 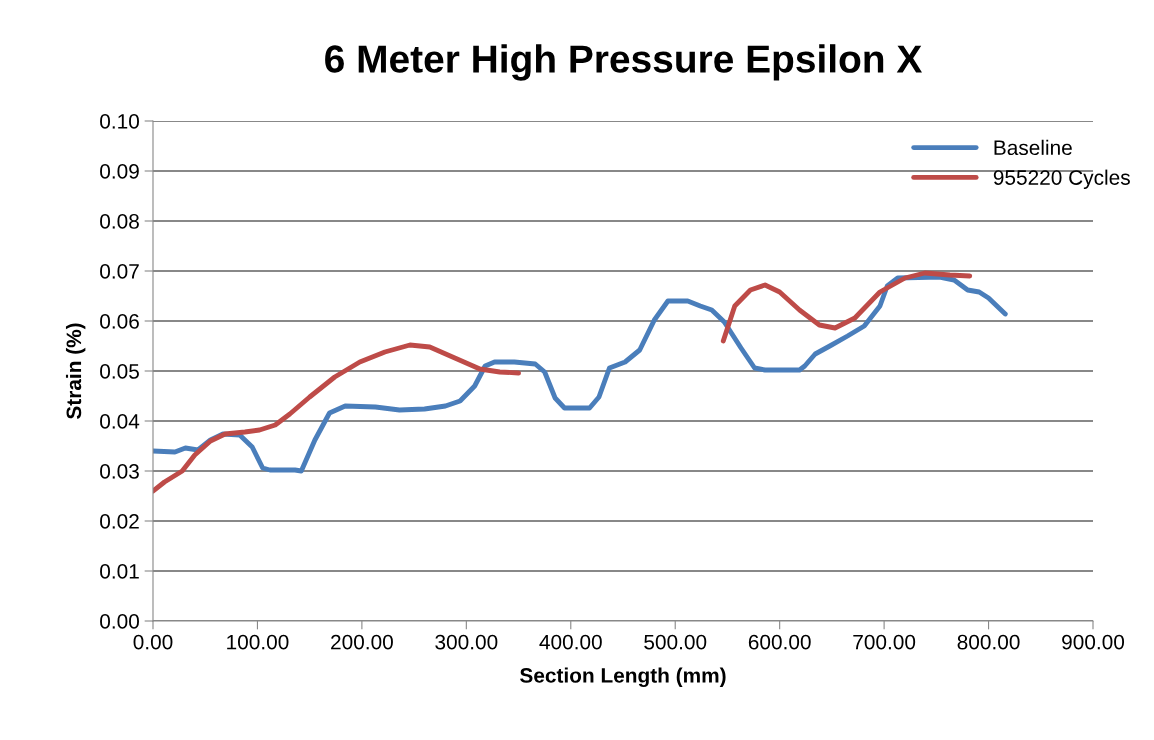 What do you see at coordinates (1061, 179) in the screenshot?
I see `legend-label: 955220 Cycles` at bounding box center [1061, 179].